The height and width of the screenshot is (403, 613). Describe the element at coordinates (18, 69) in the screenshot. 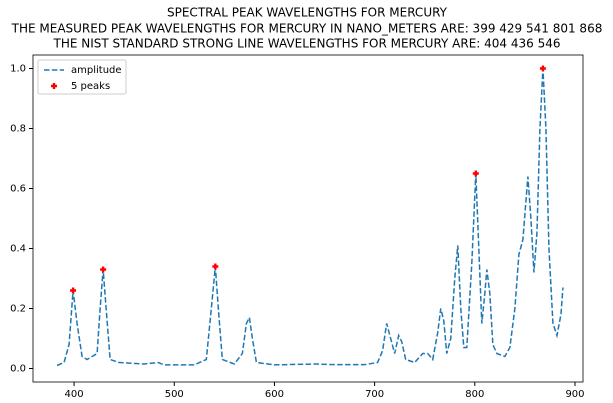

I see `y-tick-label: 1.0` at that location.